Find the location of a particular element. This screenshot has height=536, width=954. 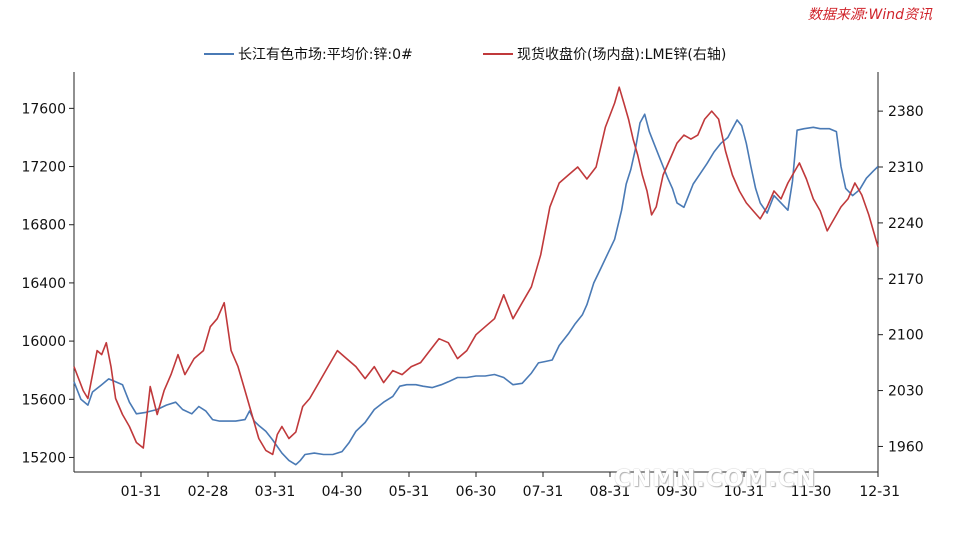

x-tick-label: 12-31 is located at coordinates (879, 492).